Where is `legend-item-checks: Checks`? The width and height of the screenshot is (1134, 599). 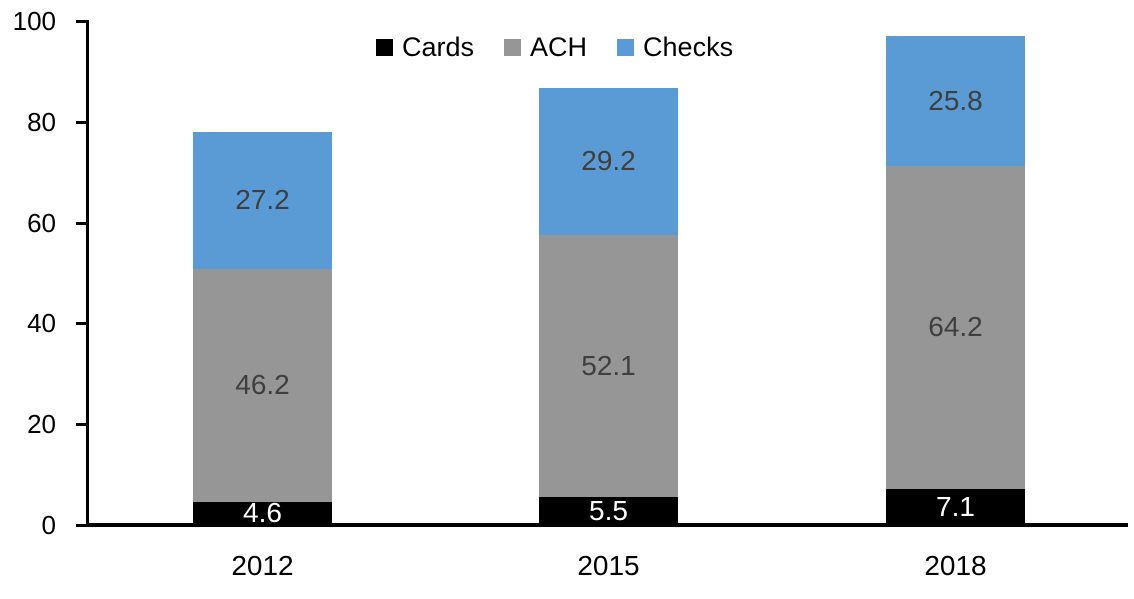 legend-item-checks: Checks is located at coordinates (675, 47).